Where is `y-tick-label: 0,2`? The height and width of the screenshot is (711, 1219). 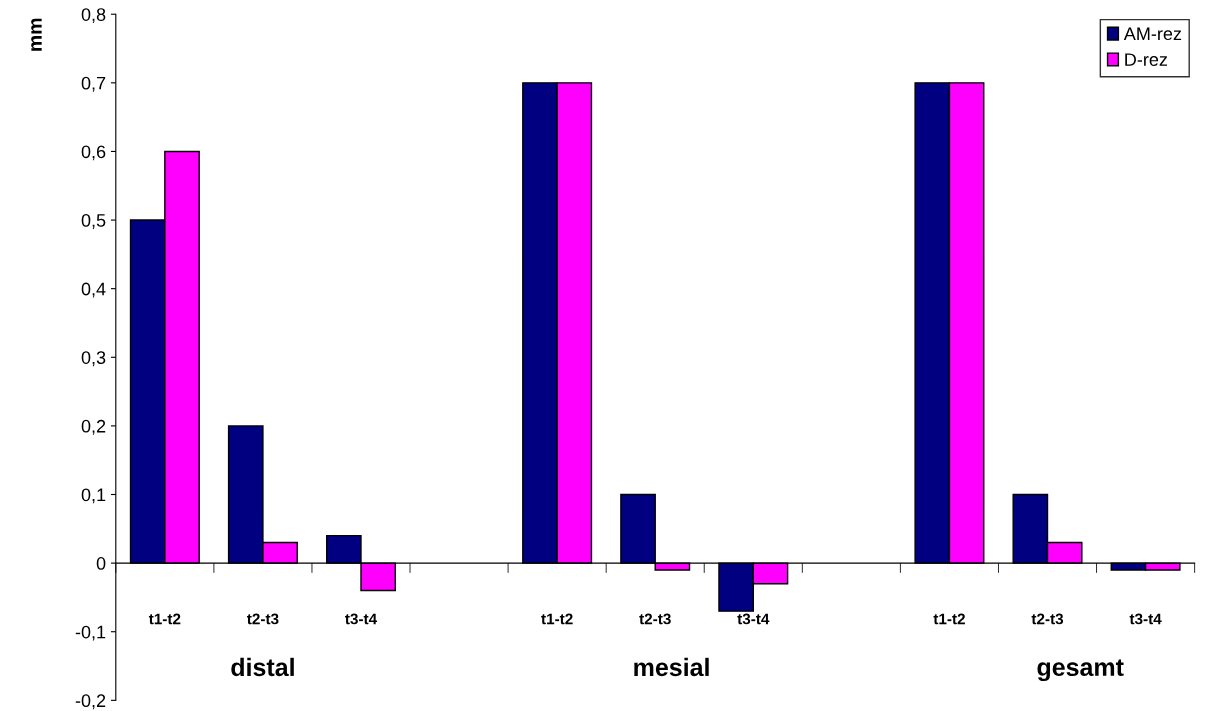 y-tick-label: 0,2 is located at coordinates (93, 427).